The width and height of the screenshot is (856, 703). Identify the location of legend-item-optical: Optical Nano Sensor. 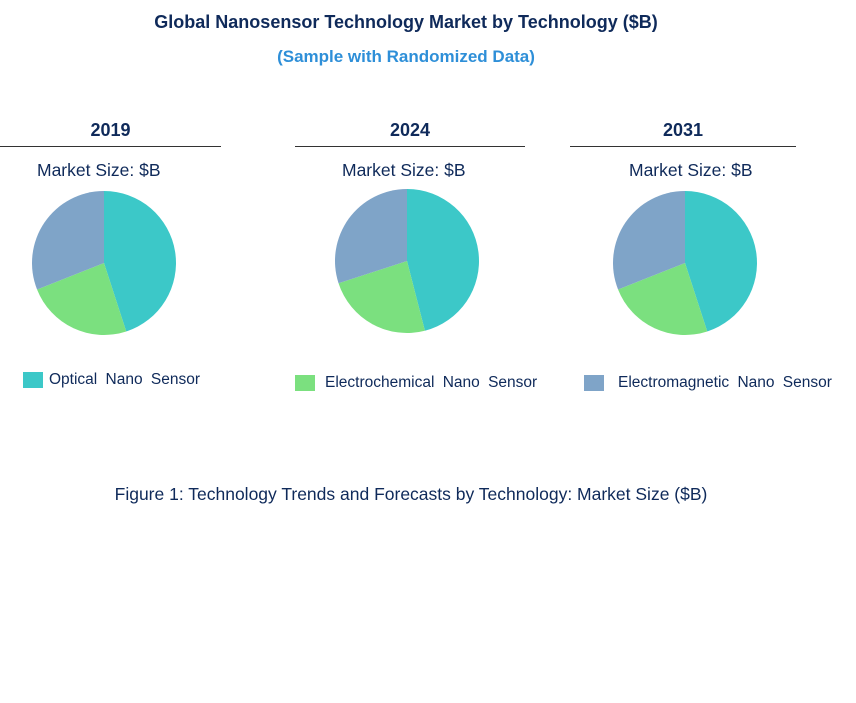
(111, 380).